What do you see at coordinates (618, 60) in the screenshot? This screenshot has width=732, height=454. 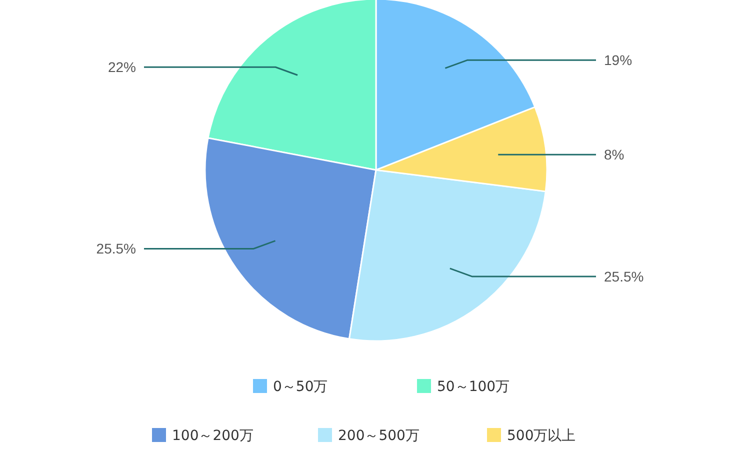 I see `data-label: 19%` at bounding box center [618, 60].